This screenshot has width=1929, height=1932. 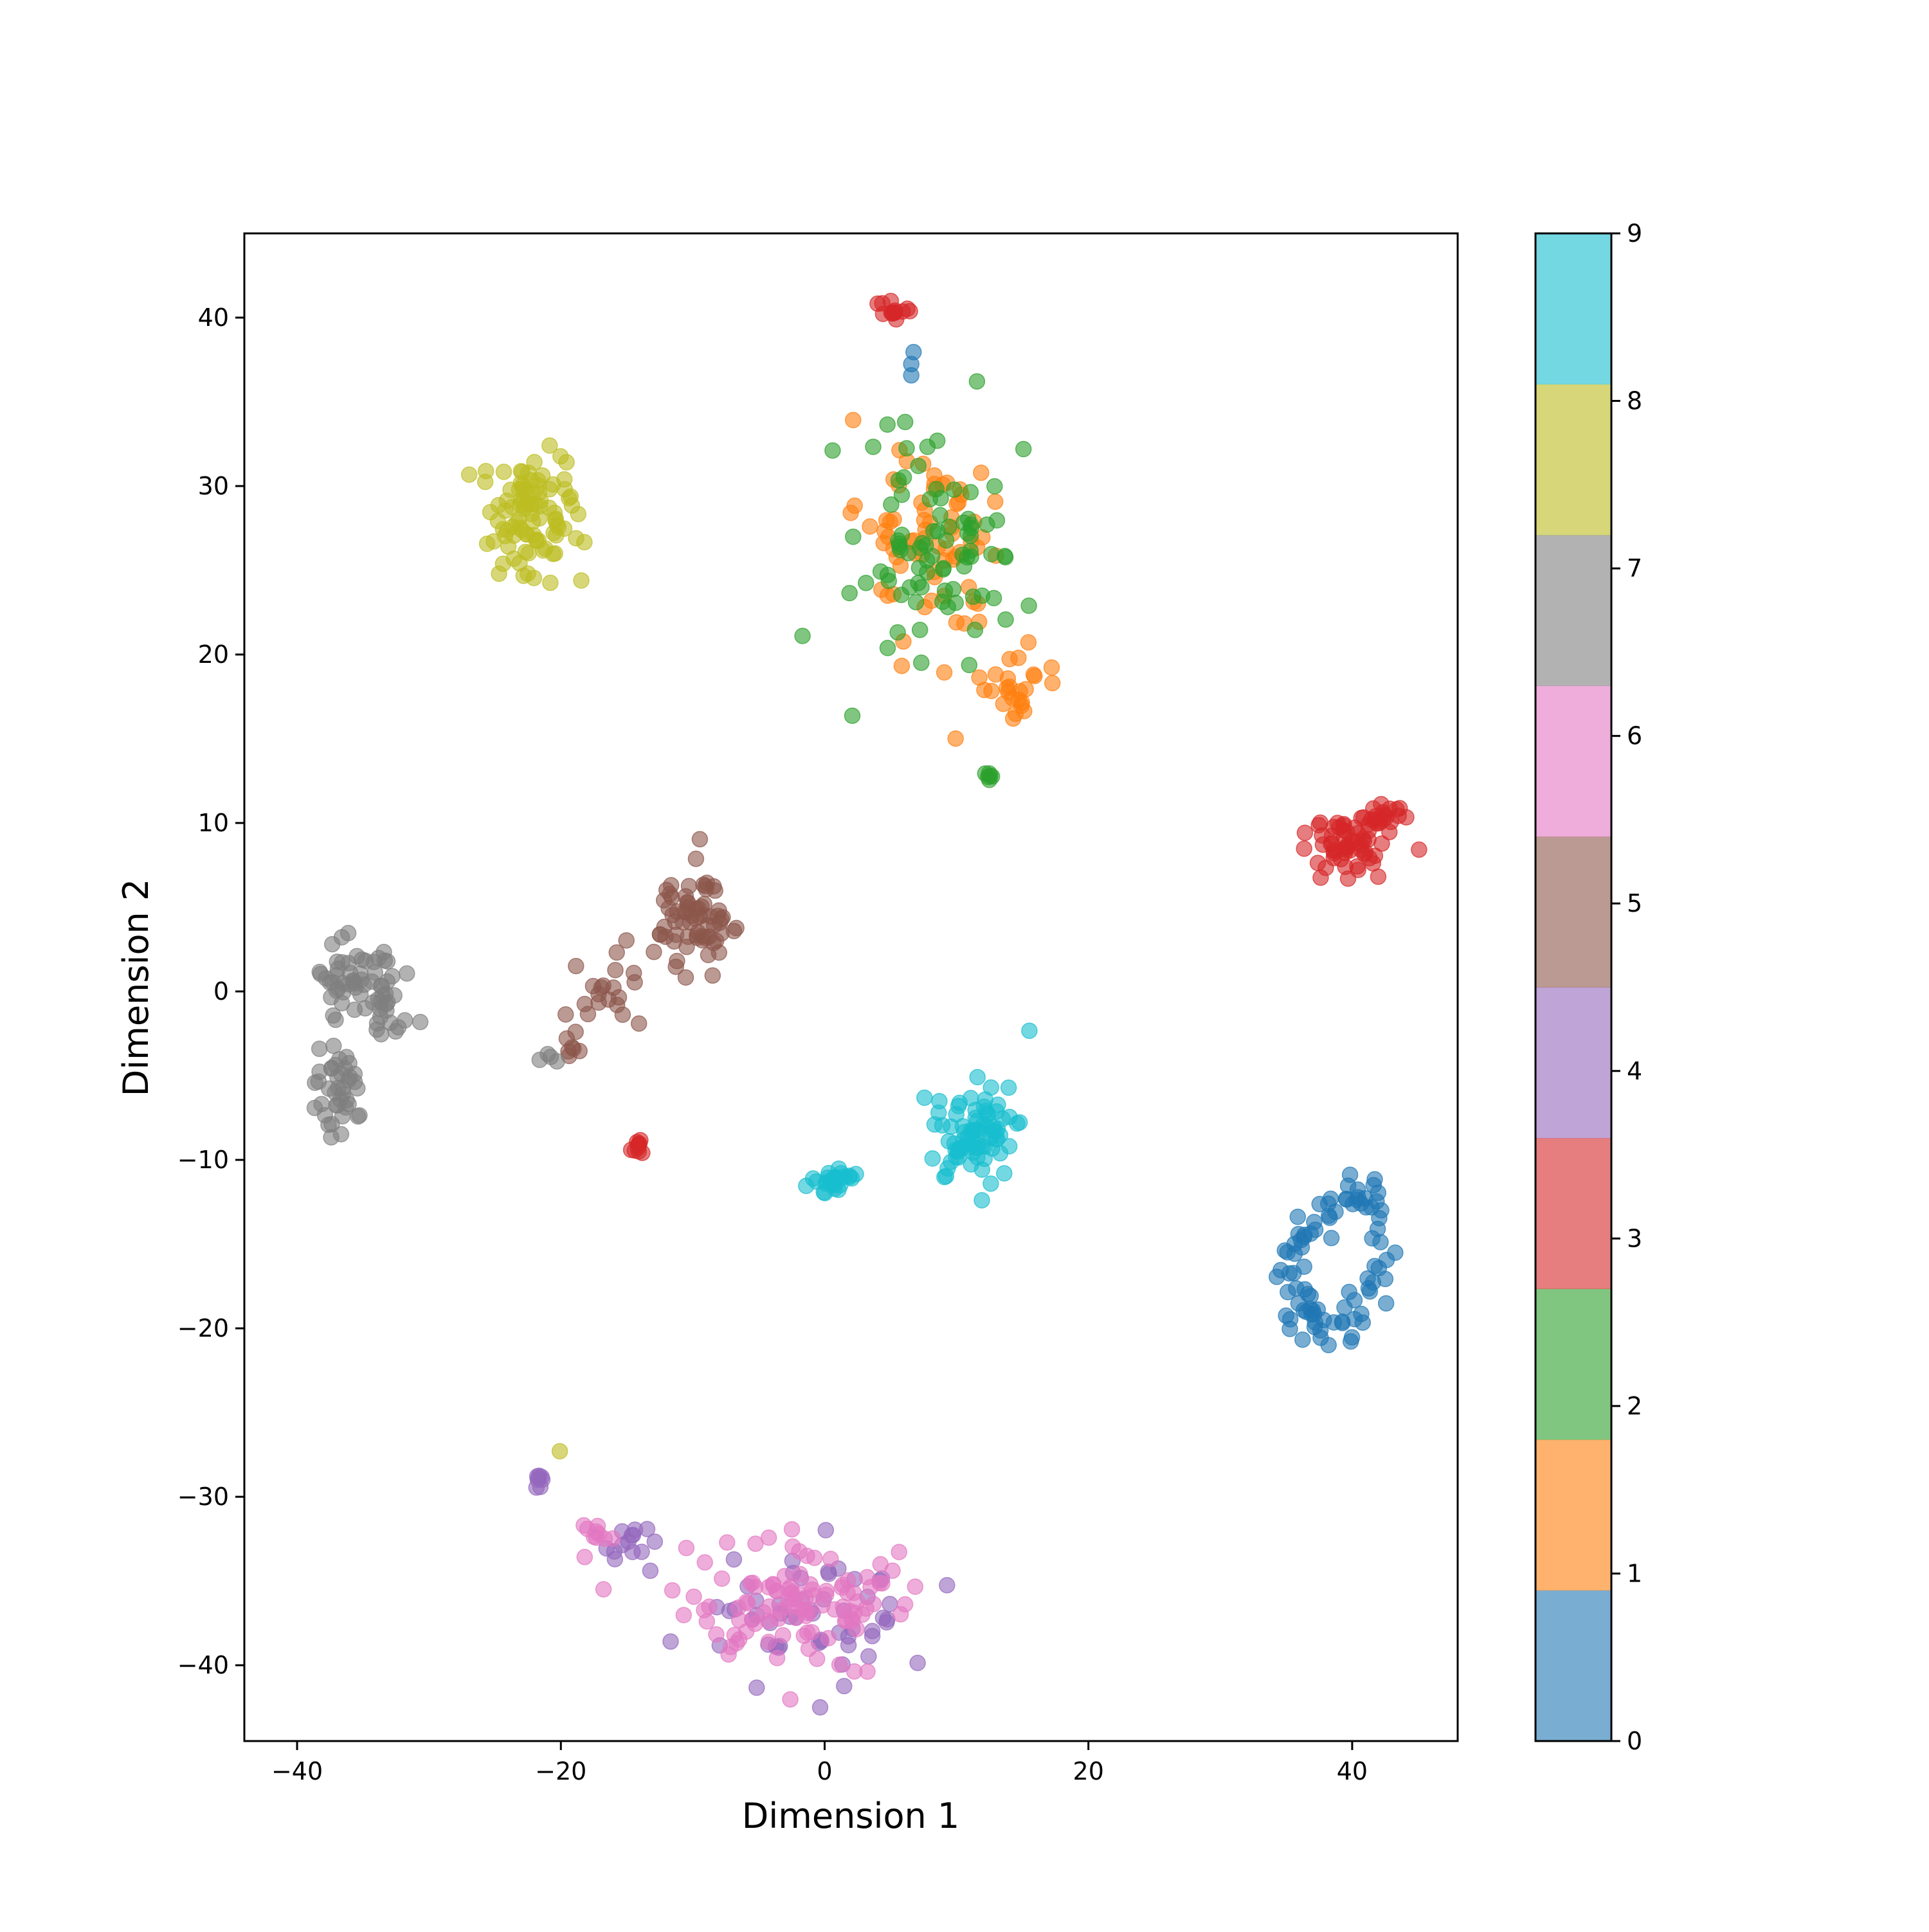 I want to click on x-tick-label: −40, so click(x=297, y=1771).